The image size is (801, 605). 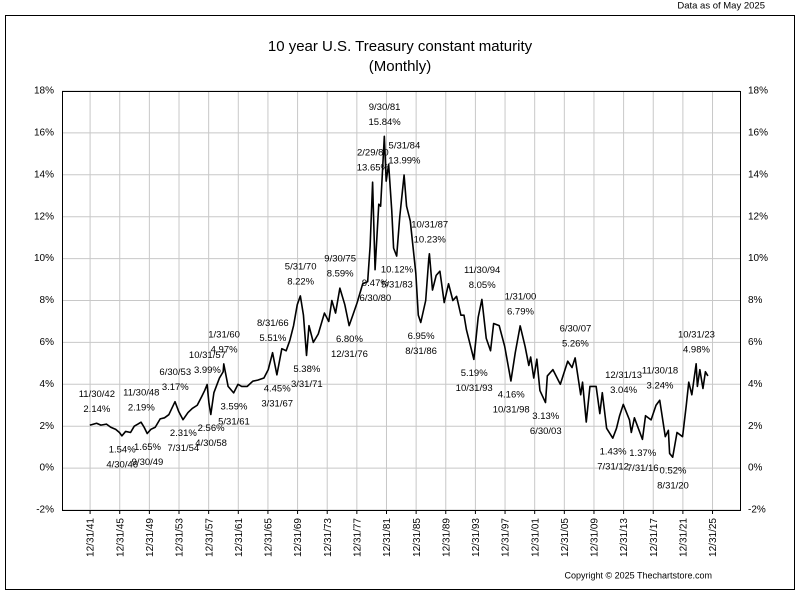 What do you see at coordinates (624, 537) in the screenshot?
I see `x-tick-label: 12/31/13` at bounding box center [624, 537].